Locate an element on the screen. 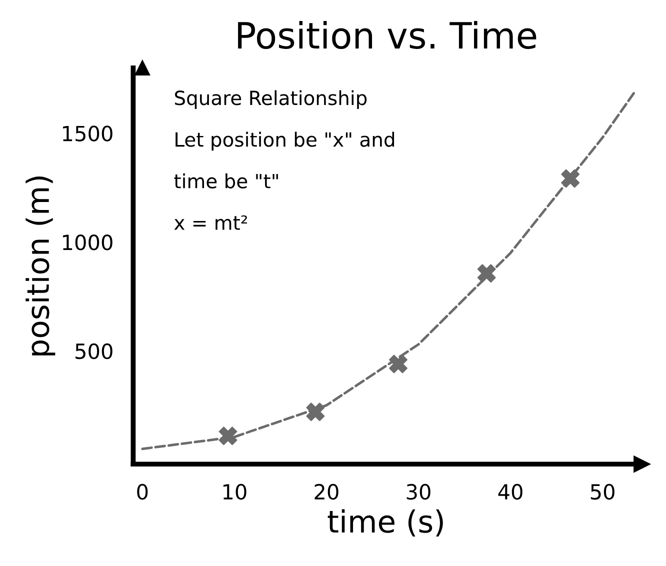 This screenshot has width=666, height=566. y-tick-label: 1000 is located at coordinates (87, 242).